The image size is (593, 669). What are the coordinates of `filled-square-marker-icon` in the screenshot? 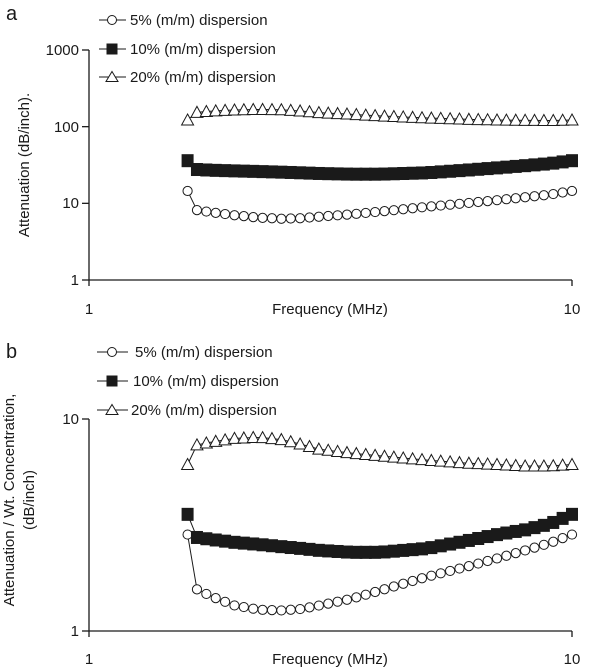 It's located at (112, 49).